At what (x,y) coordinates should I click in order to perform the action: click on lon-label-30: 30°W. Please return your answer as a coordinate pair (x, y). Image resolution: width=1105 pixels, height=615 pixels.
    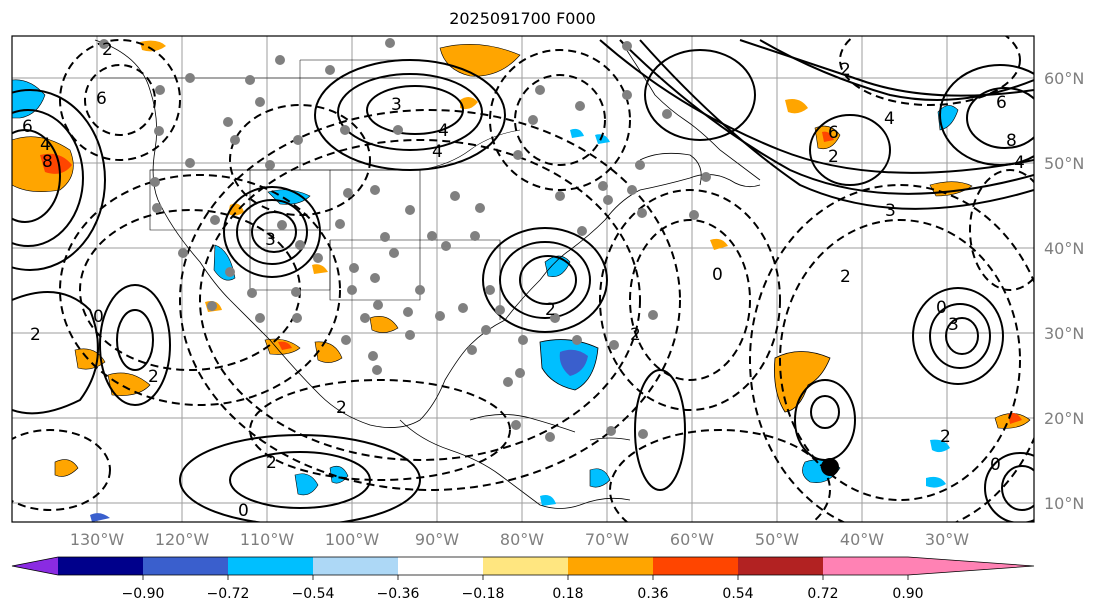
    Looking at the image, I should click on (947, 539).